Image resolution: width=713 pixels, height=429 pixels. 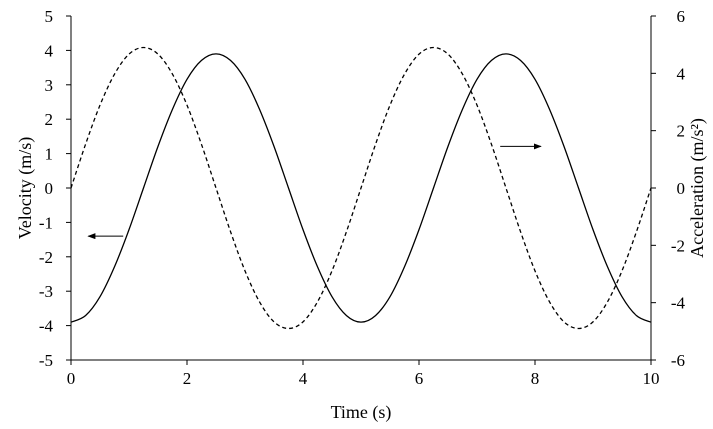 What do you see at coordinates (678, 245) in the screenshot?
I see `y2-tick-label: -2` at bounding box center [678, 245].